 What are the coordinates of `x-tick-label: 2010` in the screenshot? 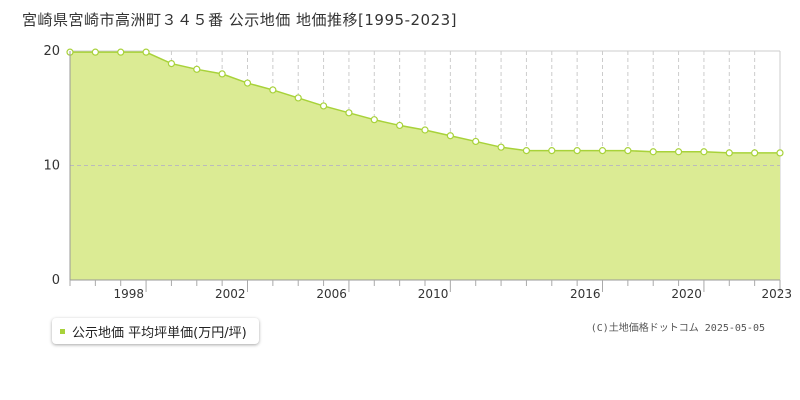 It's located at (433, 294).